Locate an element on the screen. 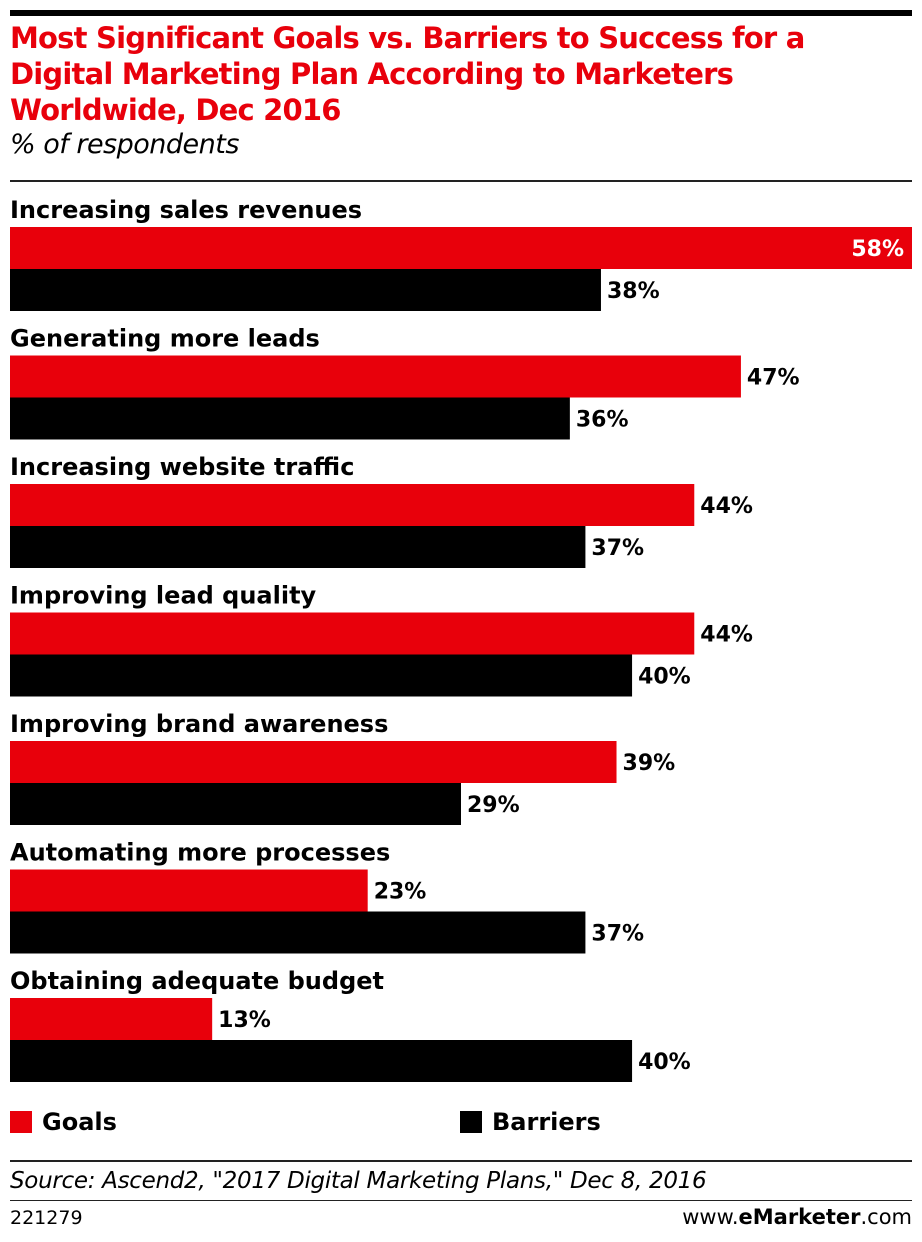 The height and width of the screenshot is (1242, 922). legend-swatch-goals is located at coordinates (21, 1122).